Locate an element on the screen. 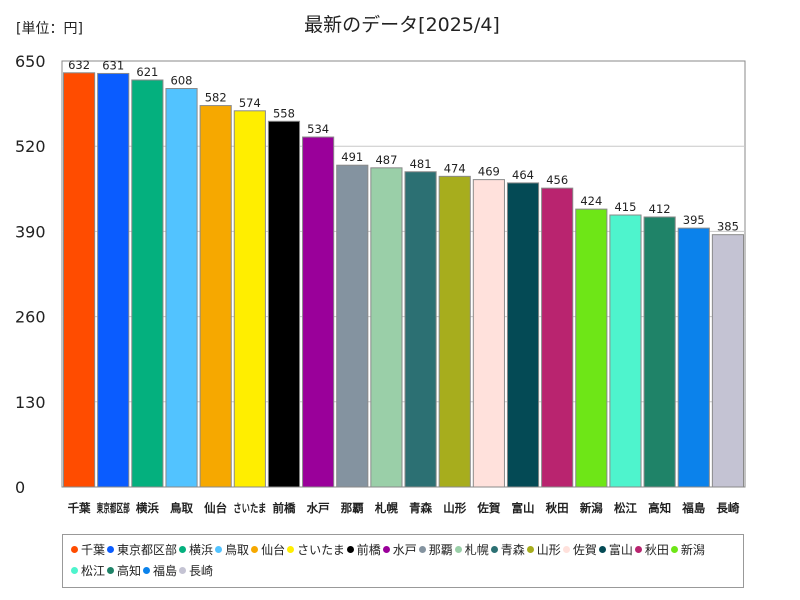  legend-label: 長崎 is located at coordinates (201, 571).